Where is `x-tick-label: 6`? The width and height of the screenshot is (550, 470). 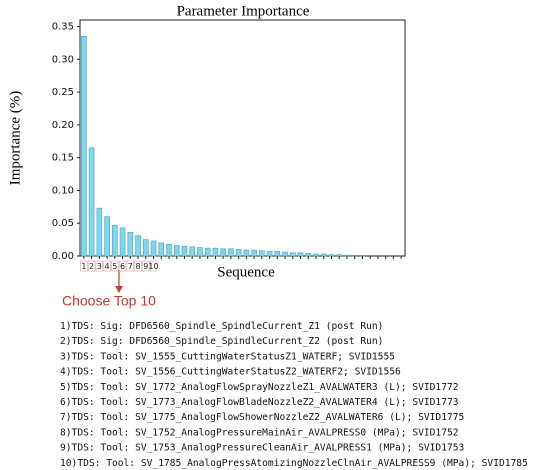 x-tick-label: 6 is located at coordinates (122, 266).